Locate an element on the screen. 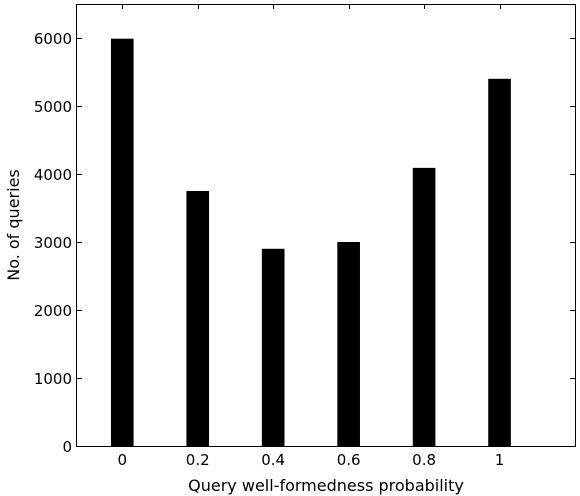 This screenshot has width=580, height=496. bar-0.2 is located at coordinates (198, 318).